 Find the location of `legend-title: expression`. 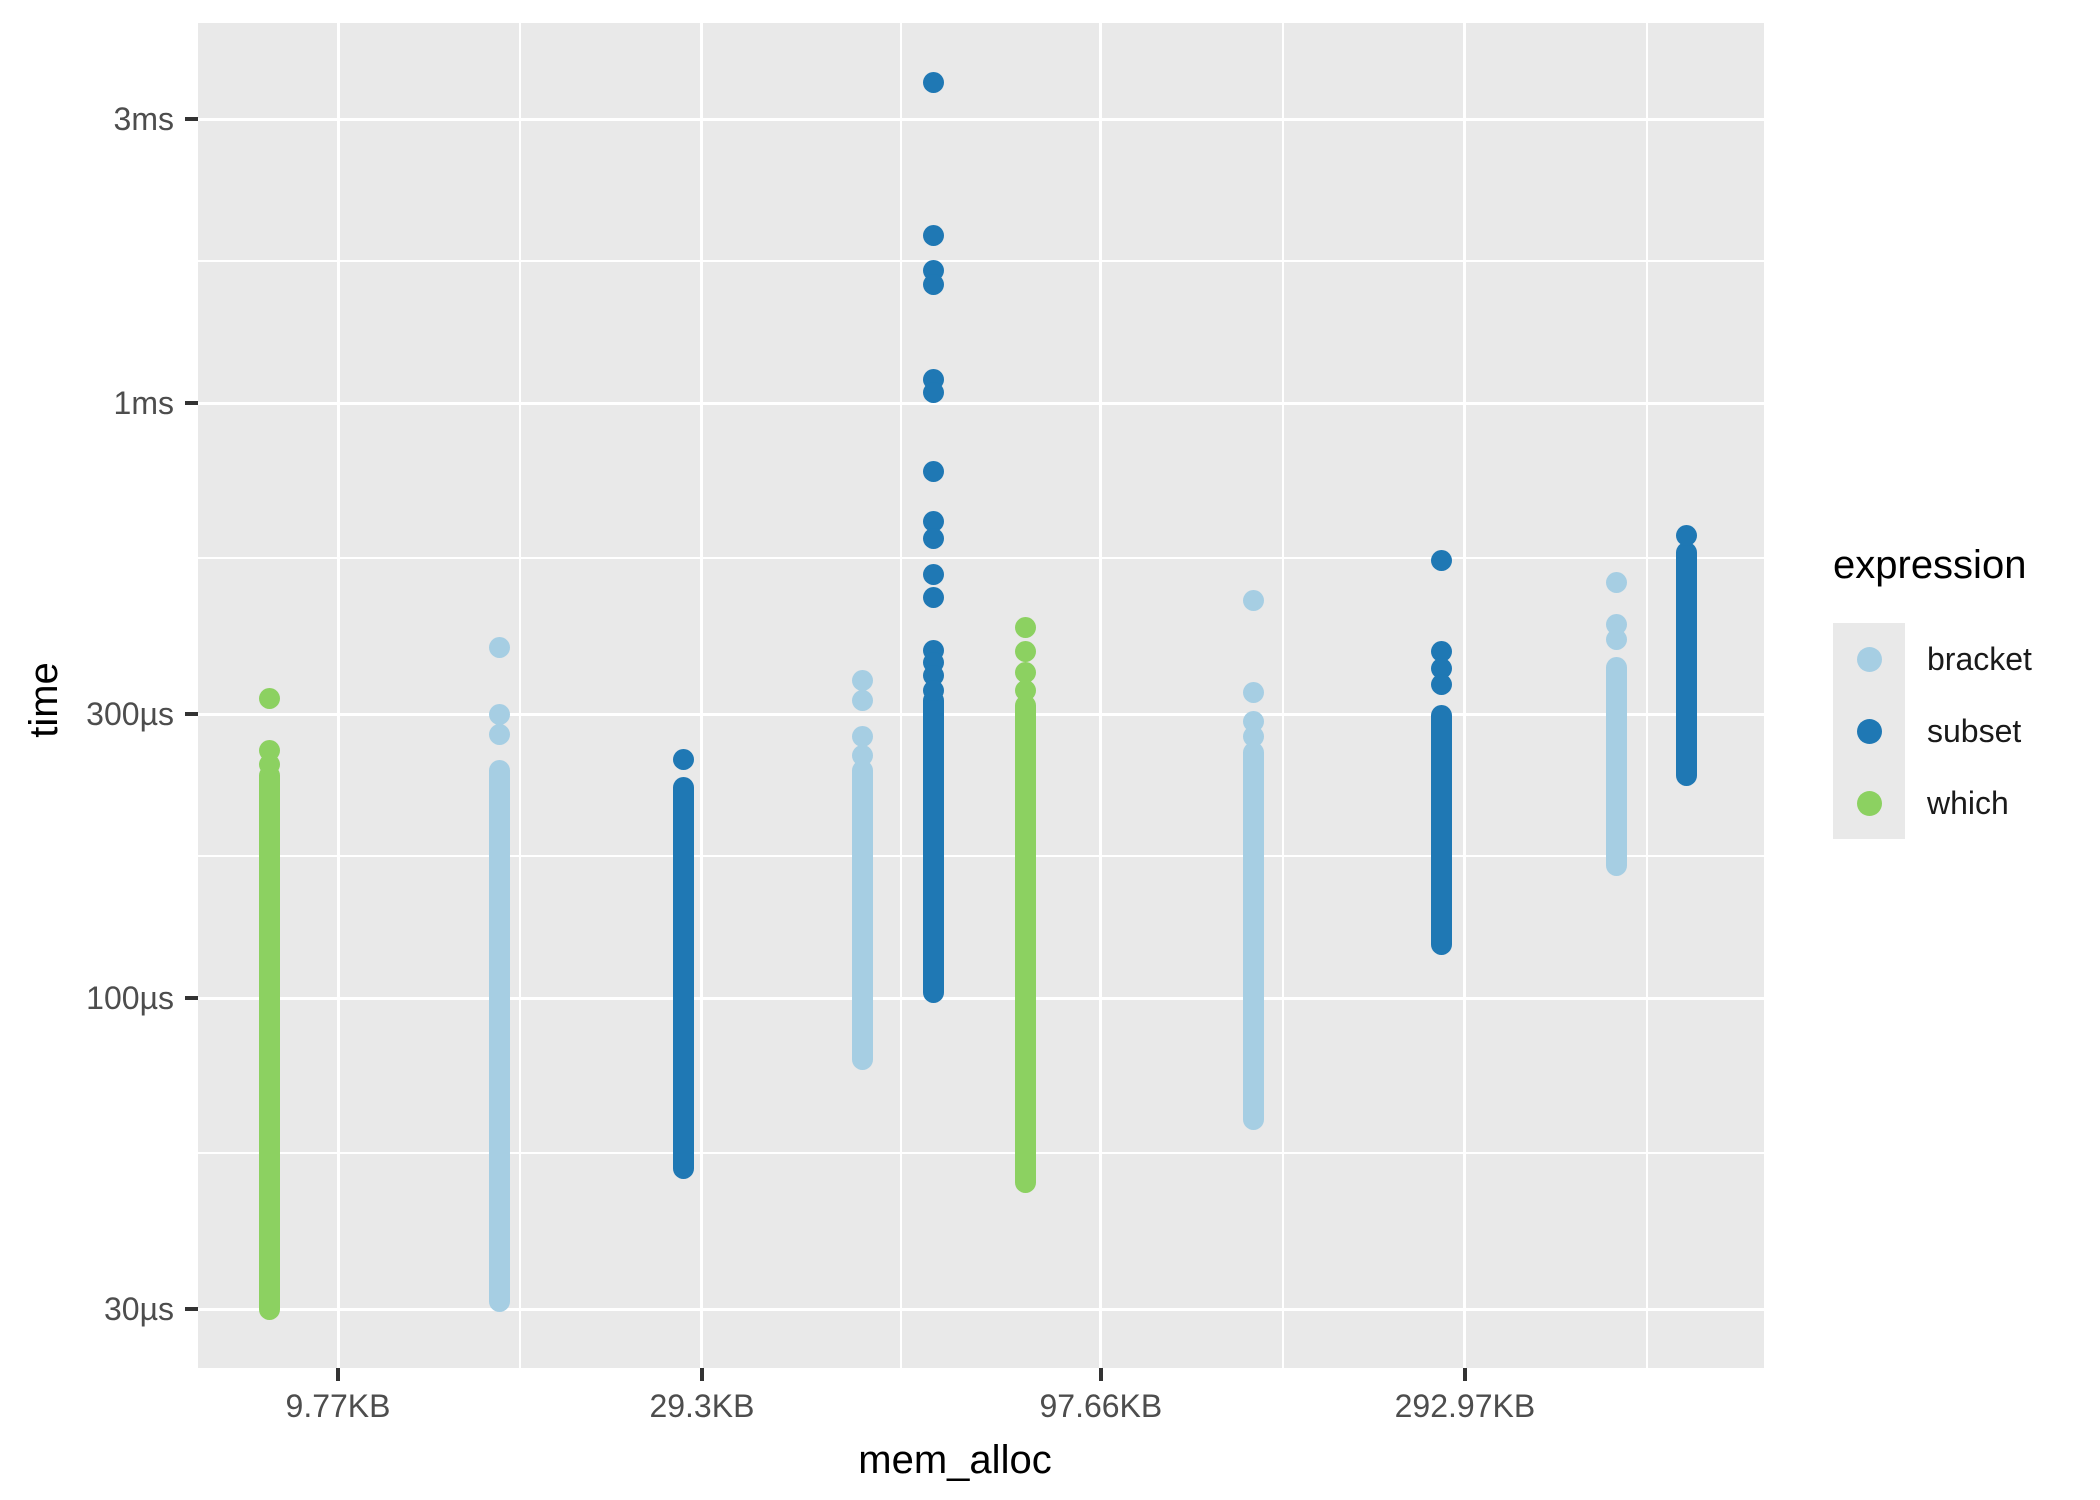

legend-title: expression is located at coordinates (1930, 565).